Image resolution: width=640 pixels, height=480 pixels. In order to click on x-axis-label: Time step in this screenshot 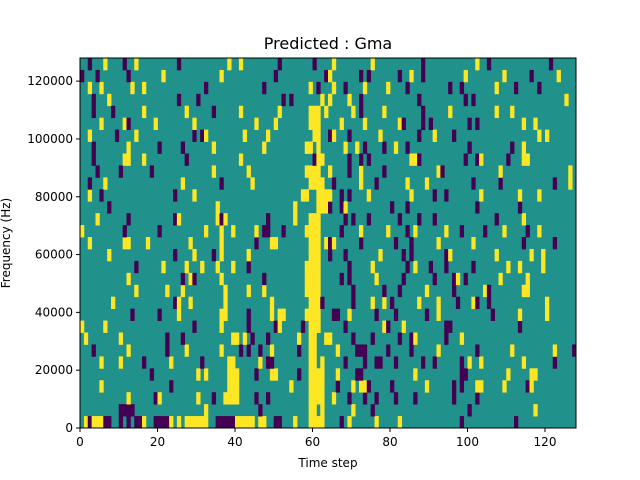, I will do `click(327, 463)`.